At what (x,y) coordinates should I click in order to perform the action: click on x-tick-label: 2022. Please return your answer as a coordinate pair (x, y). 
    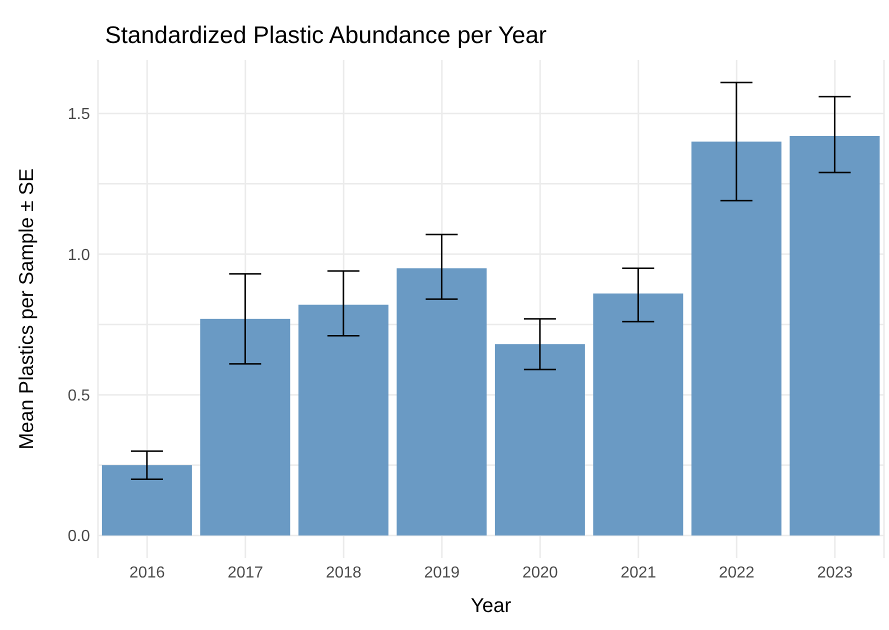
    Looking at the image, I should click on (736, 573).